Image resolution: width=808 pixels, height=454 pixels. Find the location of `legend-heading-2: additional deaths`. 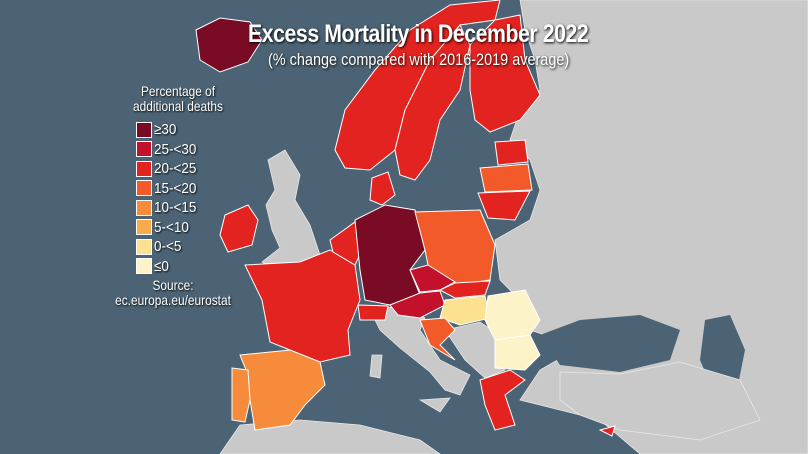

legend-heading-2: additional deaths is located at coordinates (178, 106).